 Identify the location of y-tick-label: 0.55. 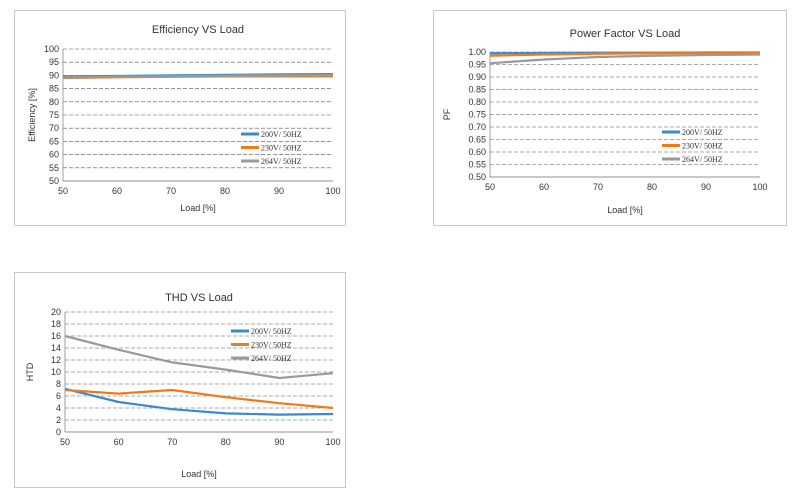
(477, 165).